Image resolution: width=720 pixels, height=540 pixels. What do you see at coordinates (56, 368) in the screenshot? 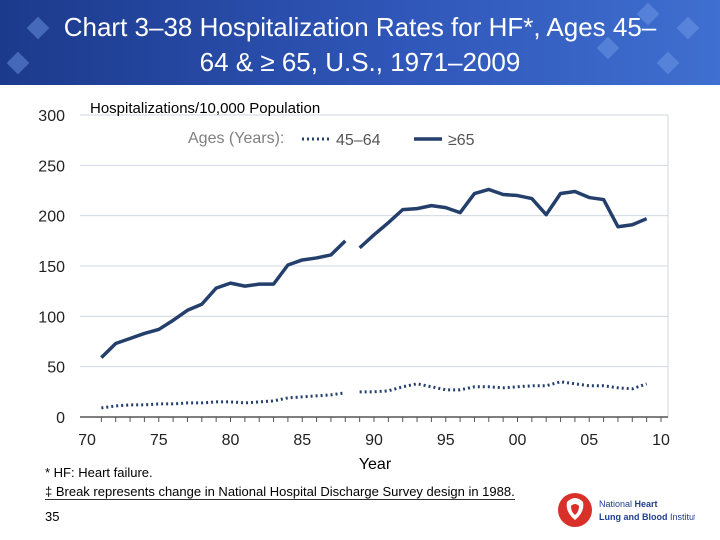
I see `y-tick-label: 50` at bounding box center [56, 368].